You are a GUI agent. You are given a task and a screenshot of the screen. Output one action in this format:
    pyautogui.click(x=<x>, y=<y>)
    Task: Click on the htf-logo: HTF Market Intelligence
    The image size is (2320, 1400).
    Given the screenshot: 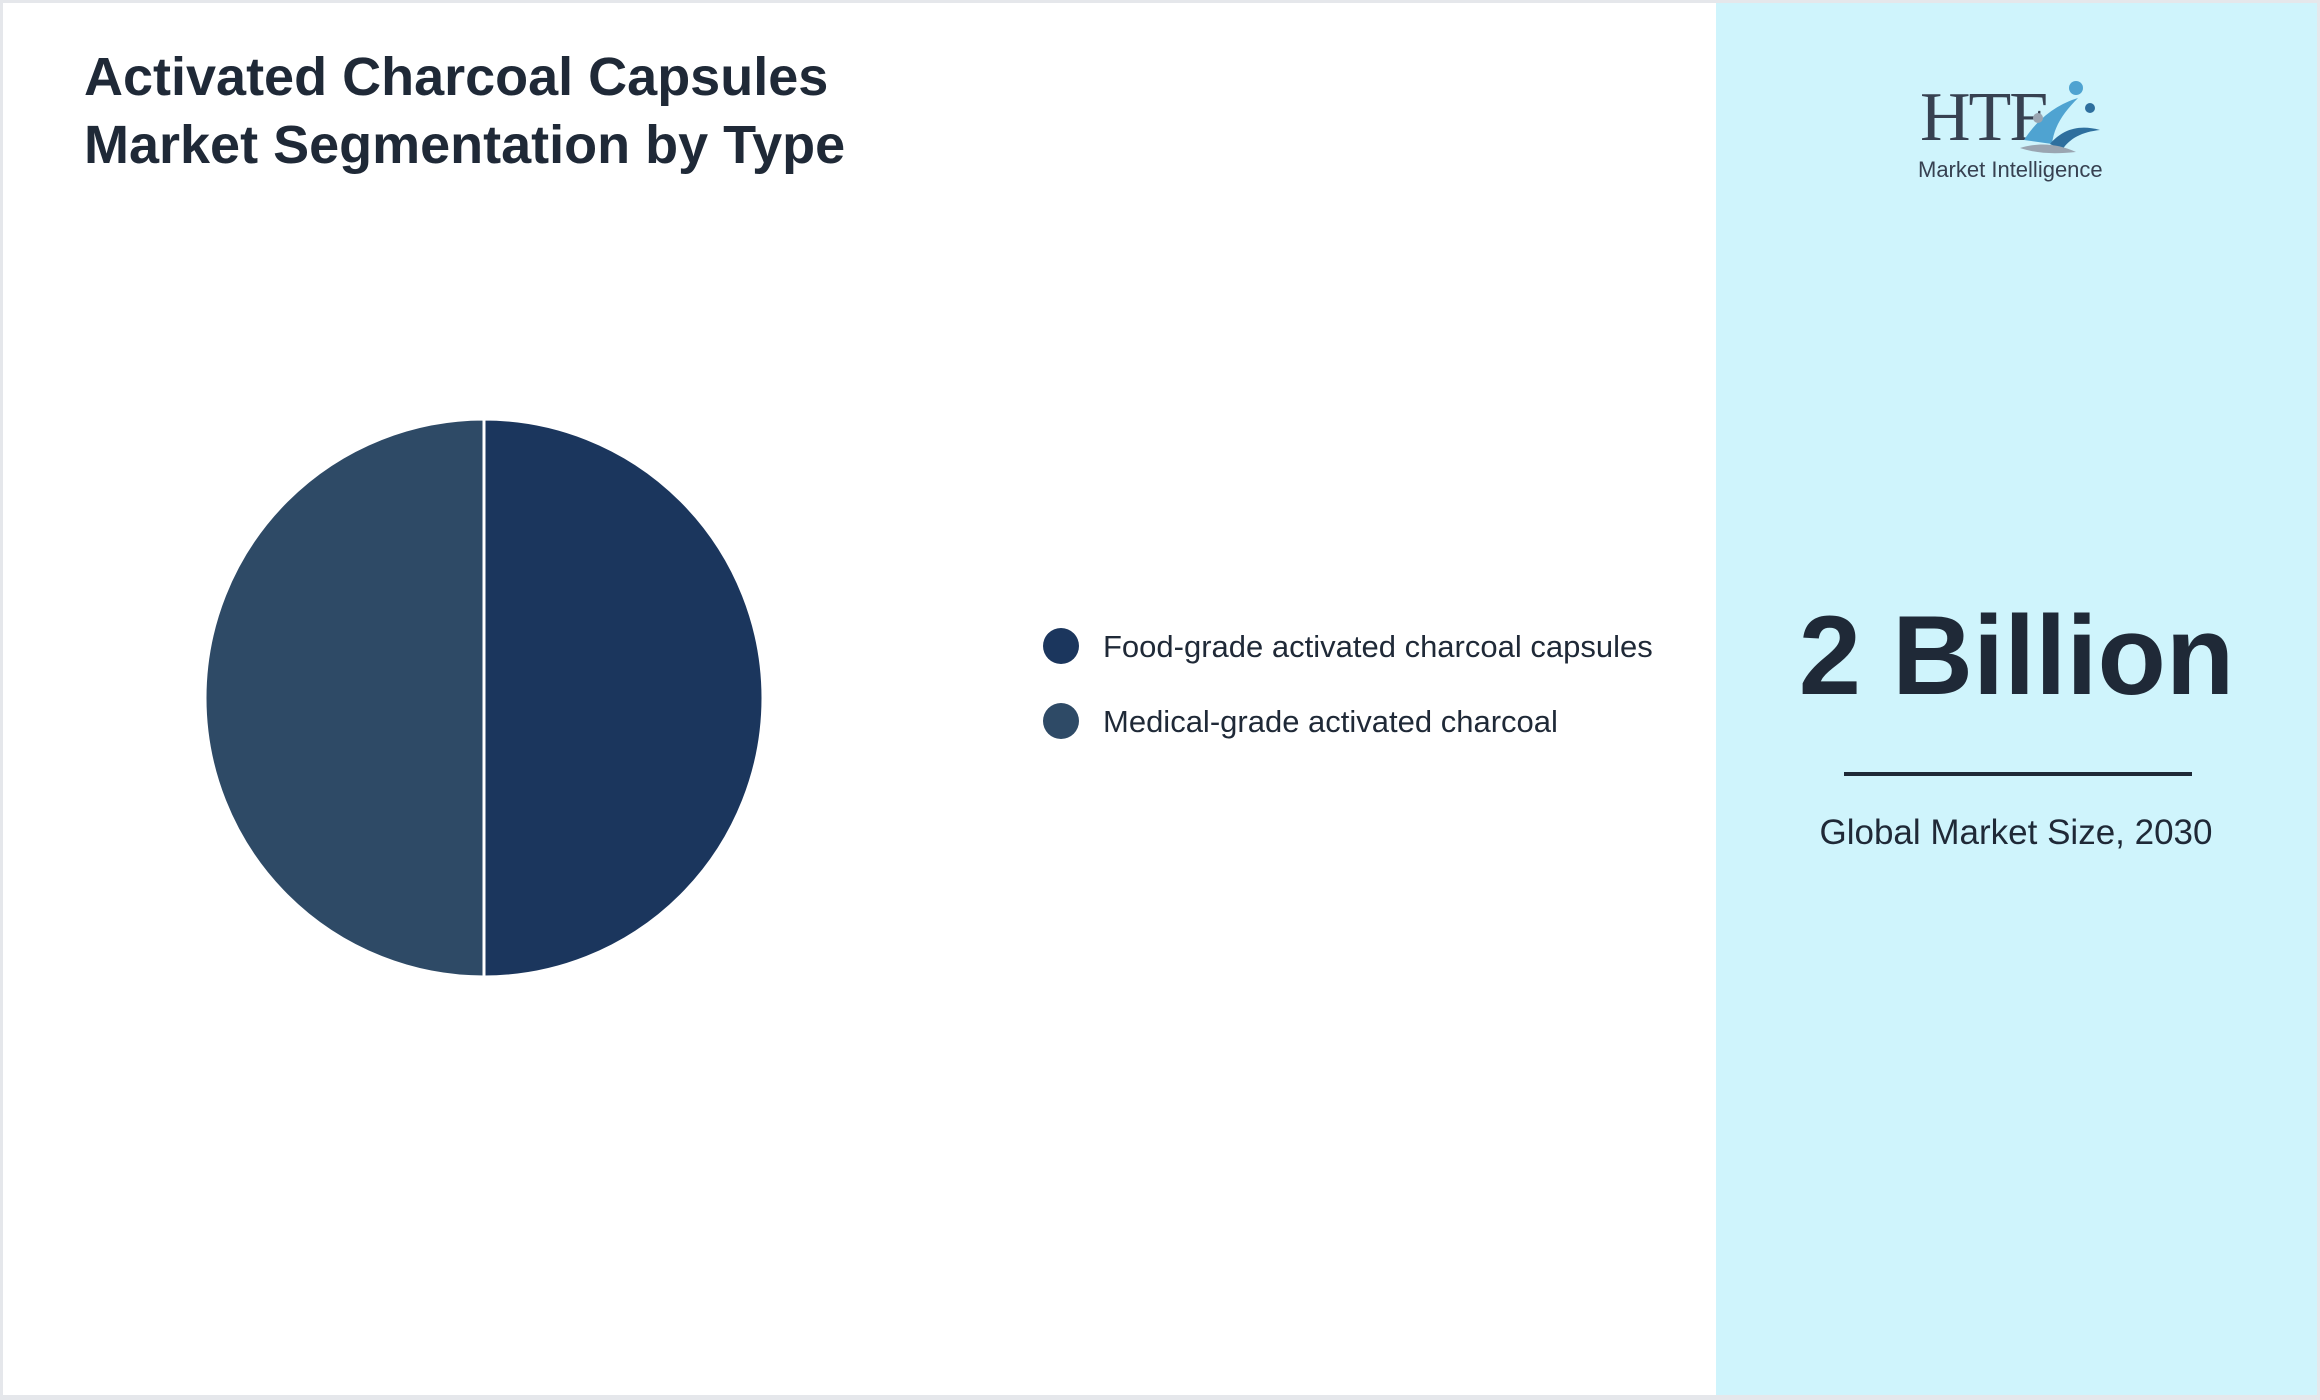 What is the action you would take?
    pyautogui.click(x=2011, y=133)
    